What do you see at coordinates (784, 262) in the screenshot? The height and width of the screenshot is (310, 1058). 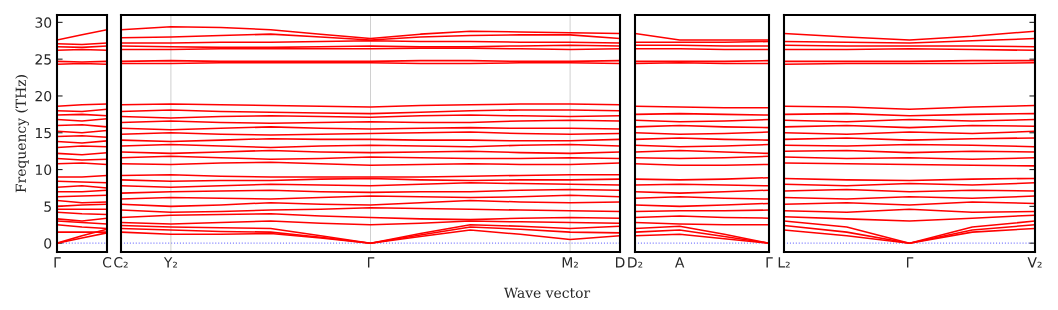 I see `x-tick-label: L₂` at bounding box center [784, 262].